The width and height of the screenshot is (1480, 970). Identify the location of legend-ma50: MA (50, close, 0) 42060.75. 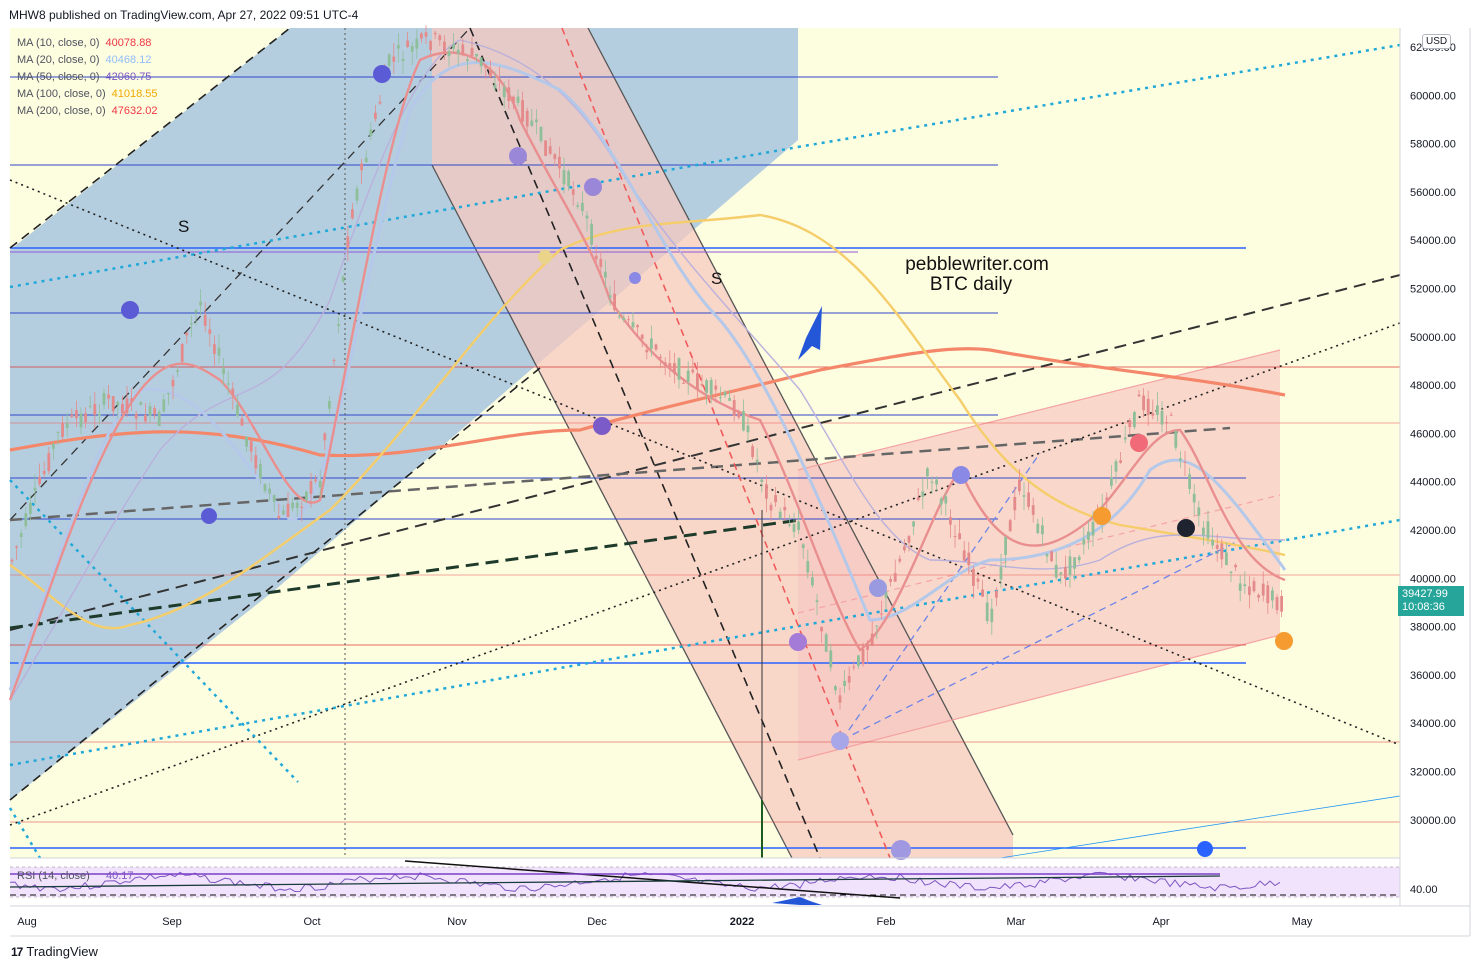
(84, 77).